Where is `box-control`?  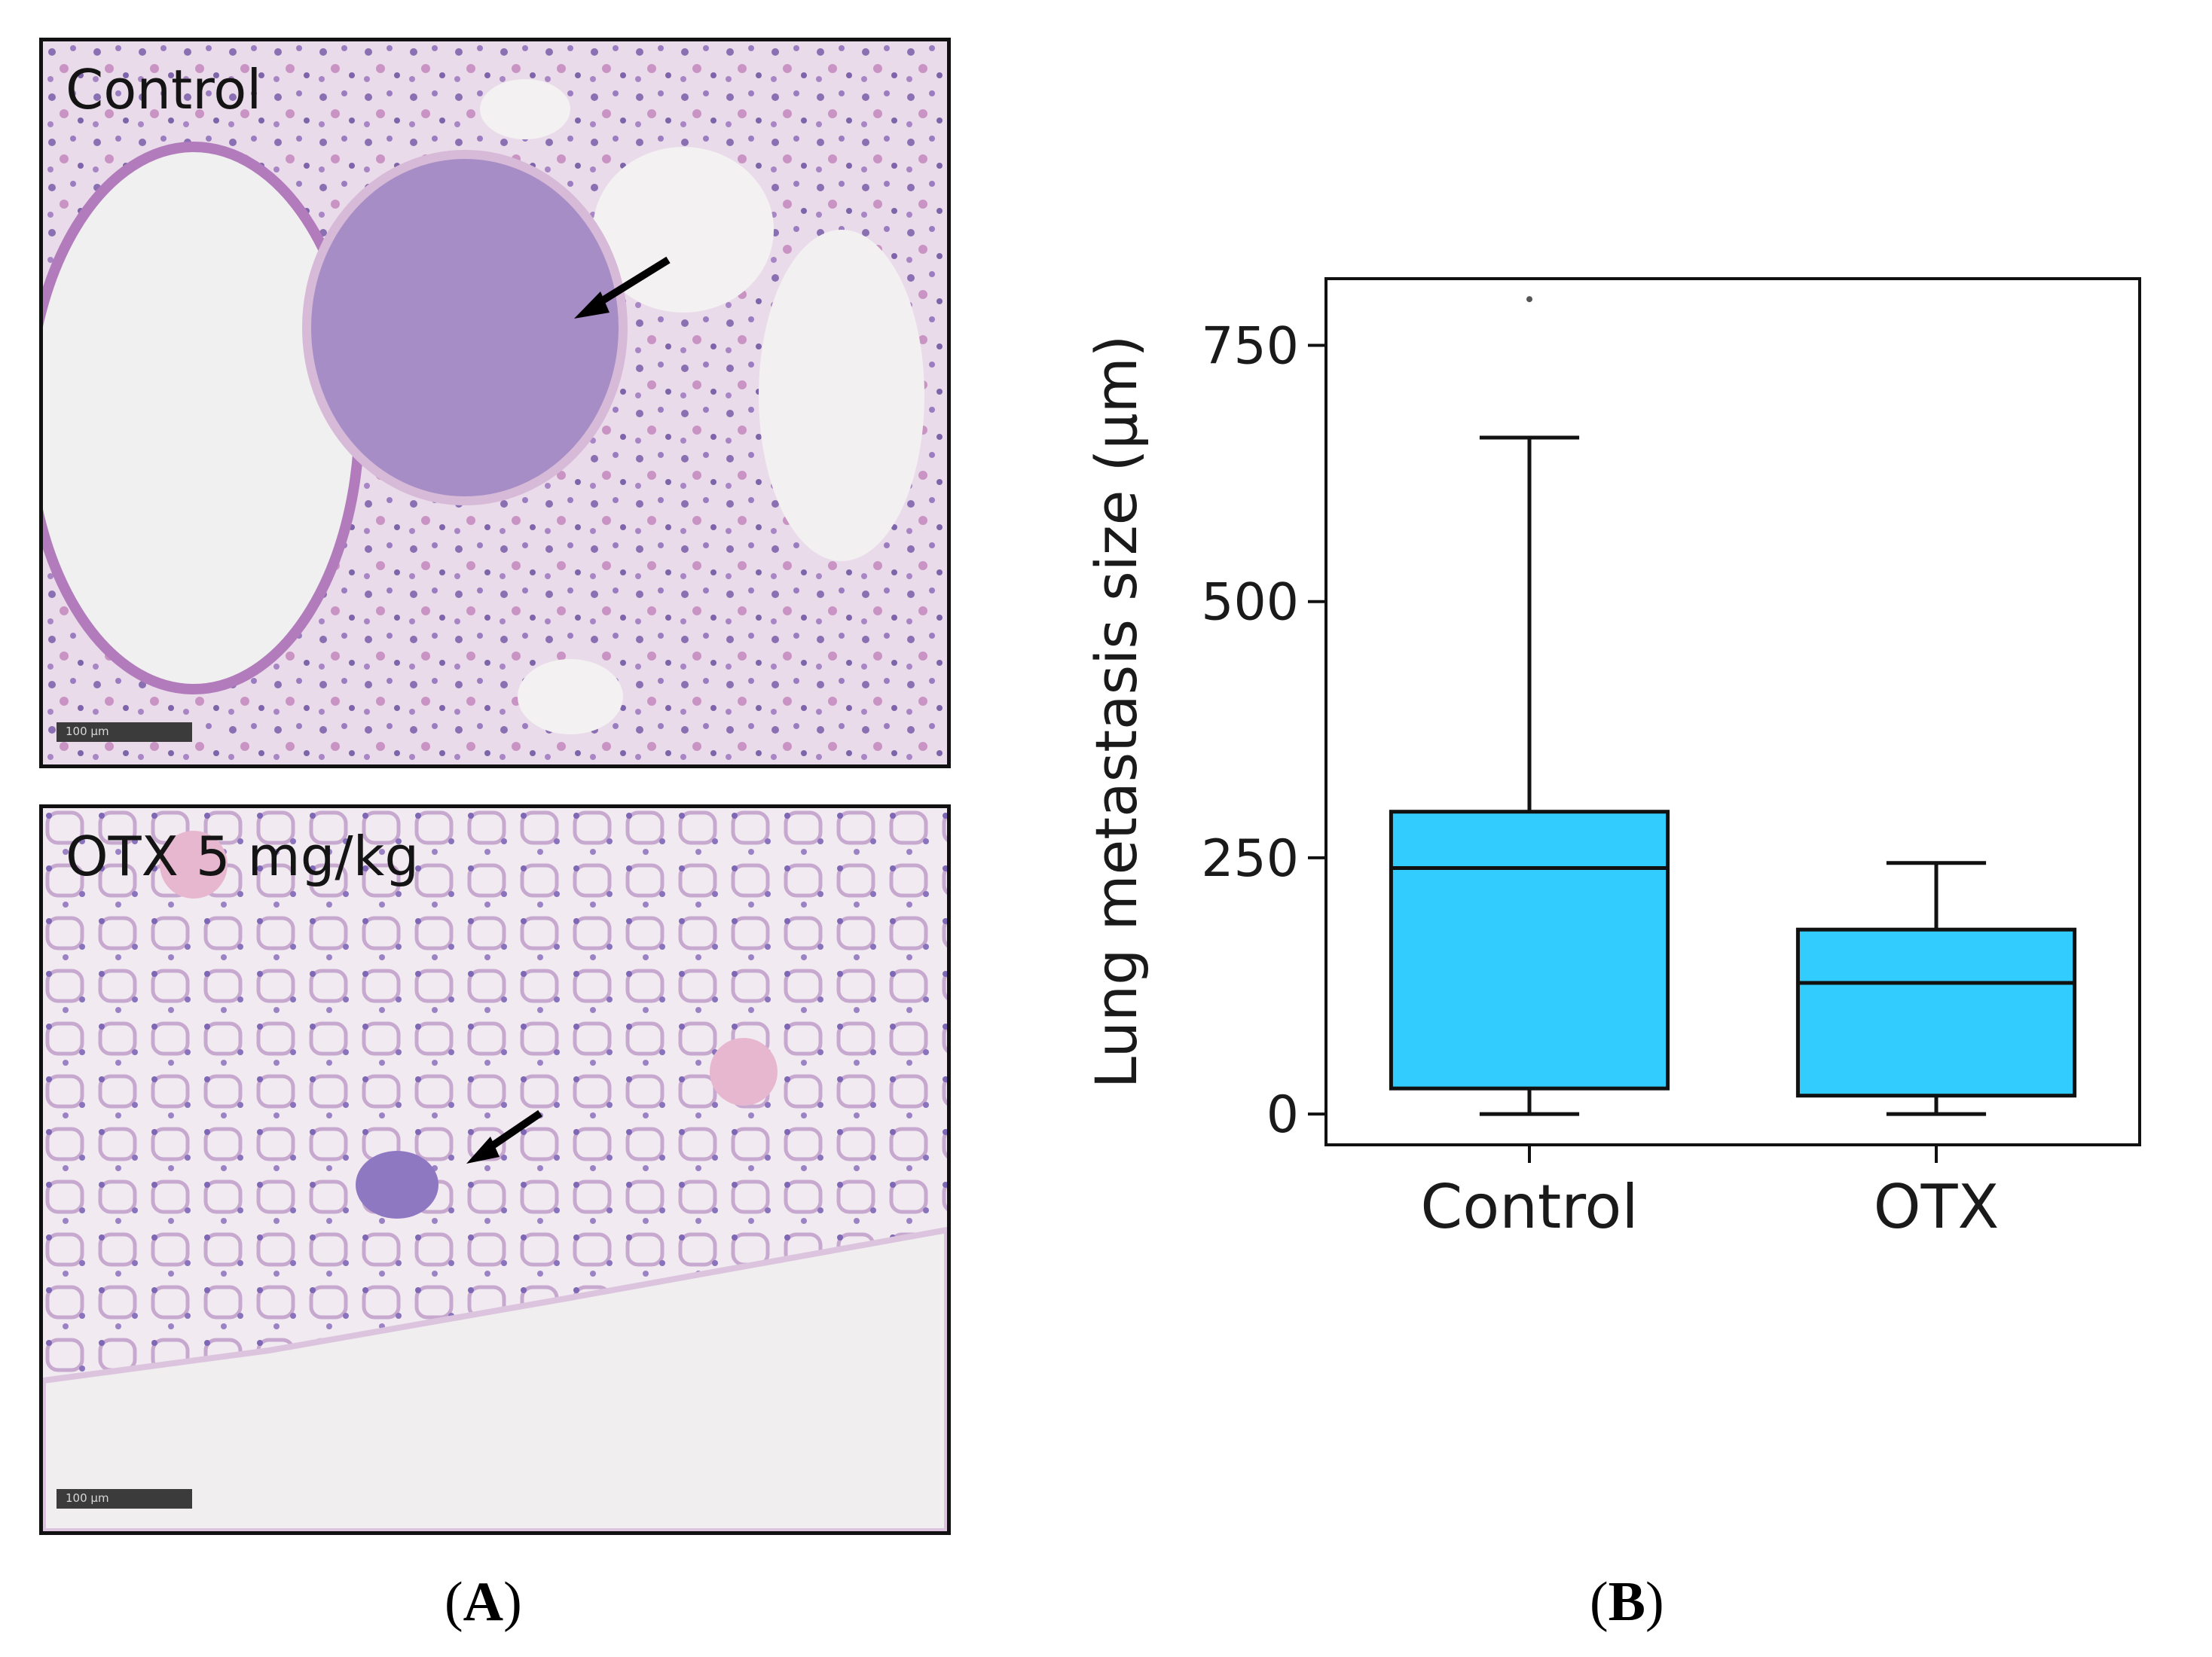 box-control is located at coordinates (1529, 950).